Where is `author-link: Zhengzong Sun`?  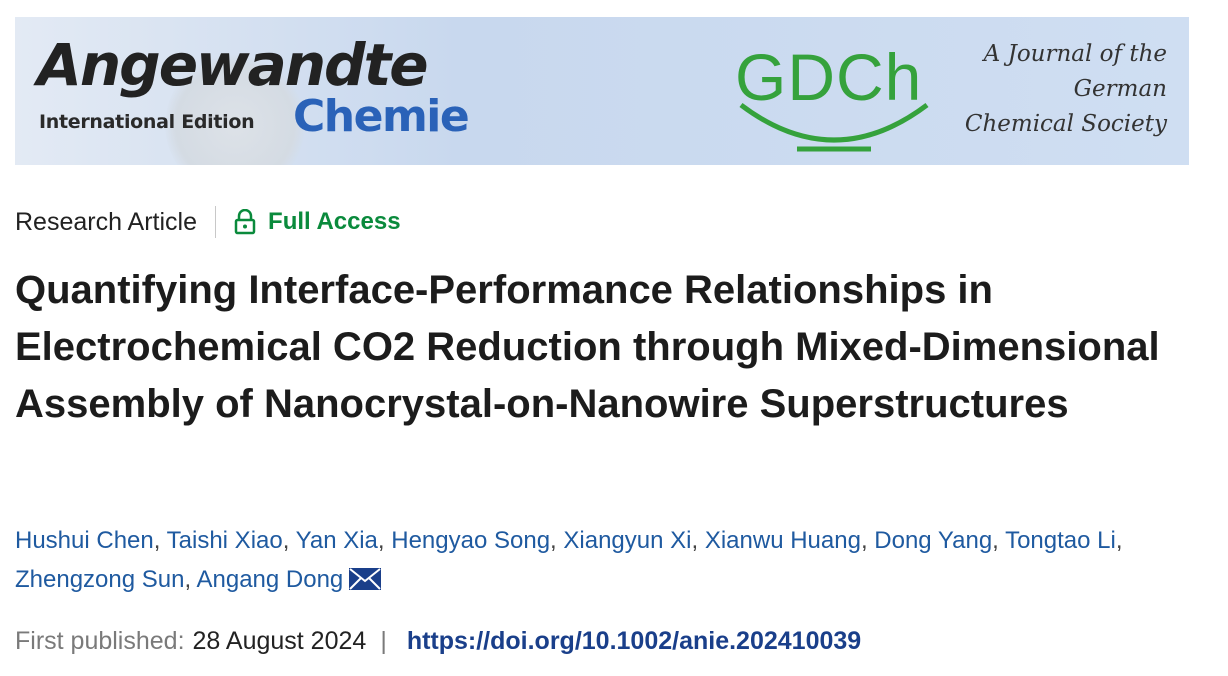
author-link: Zhengzong Sun is located at coordinates (100, 579).